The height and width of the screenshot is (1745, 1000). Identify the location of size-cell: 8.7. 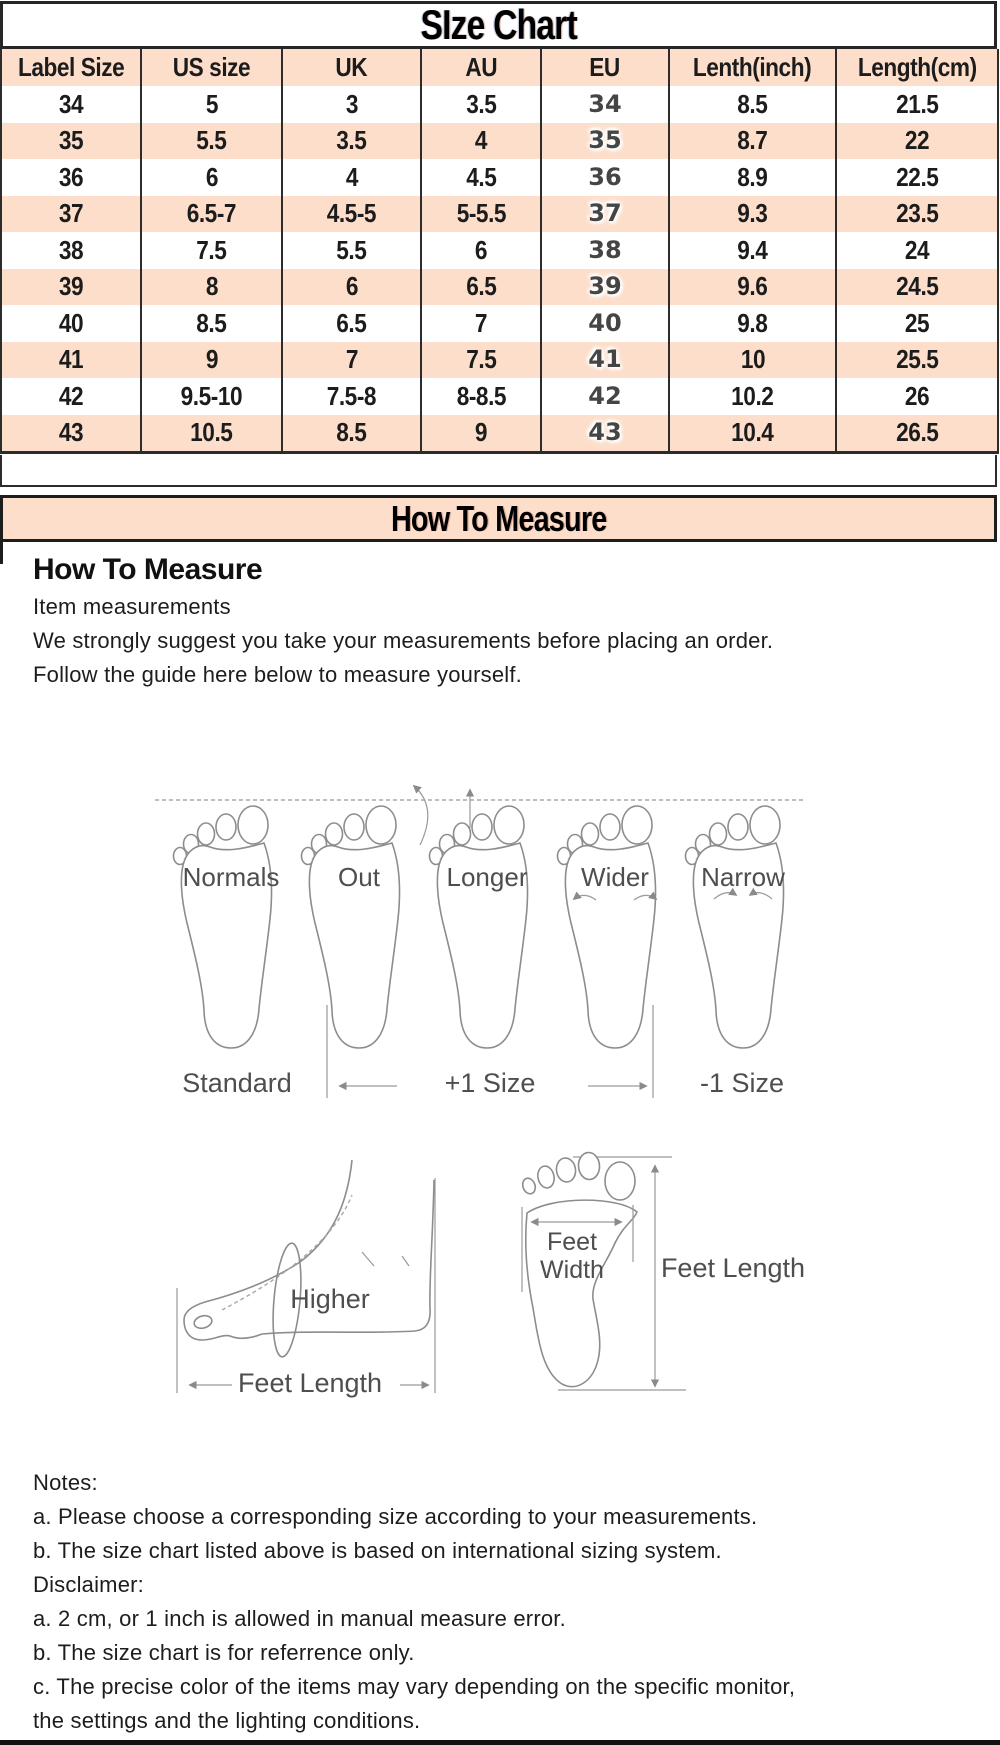
(752, 140).